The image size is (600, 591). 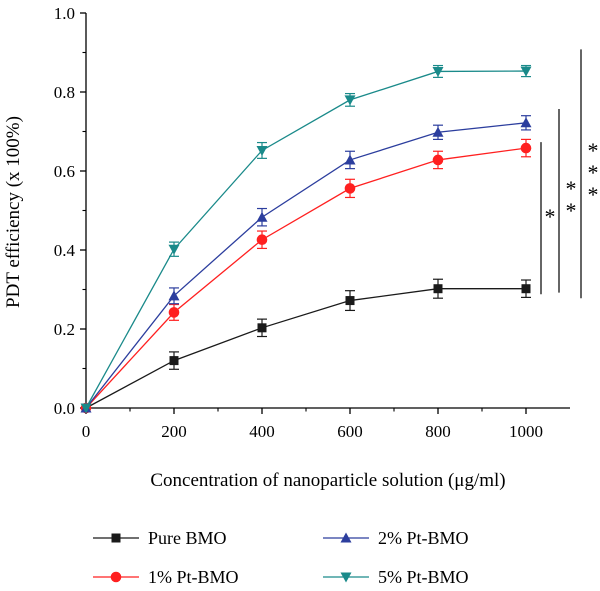 What do you see at coordinates (86, 431) in the screenshot?
I see `x-tick-label: 0` at bounding box center [86, 431].